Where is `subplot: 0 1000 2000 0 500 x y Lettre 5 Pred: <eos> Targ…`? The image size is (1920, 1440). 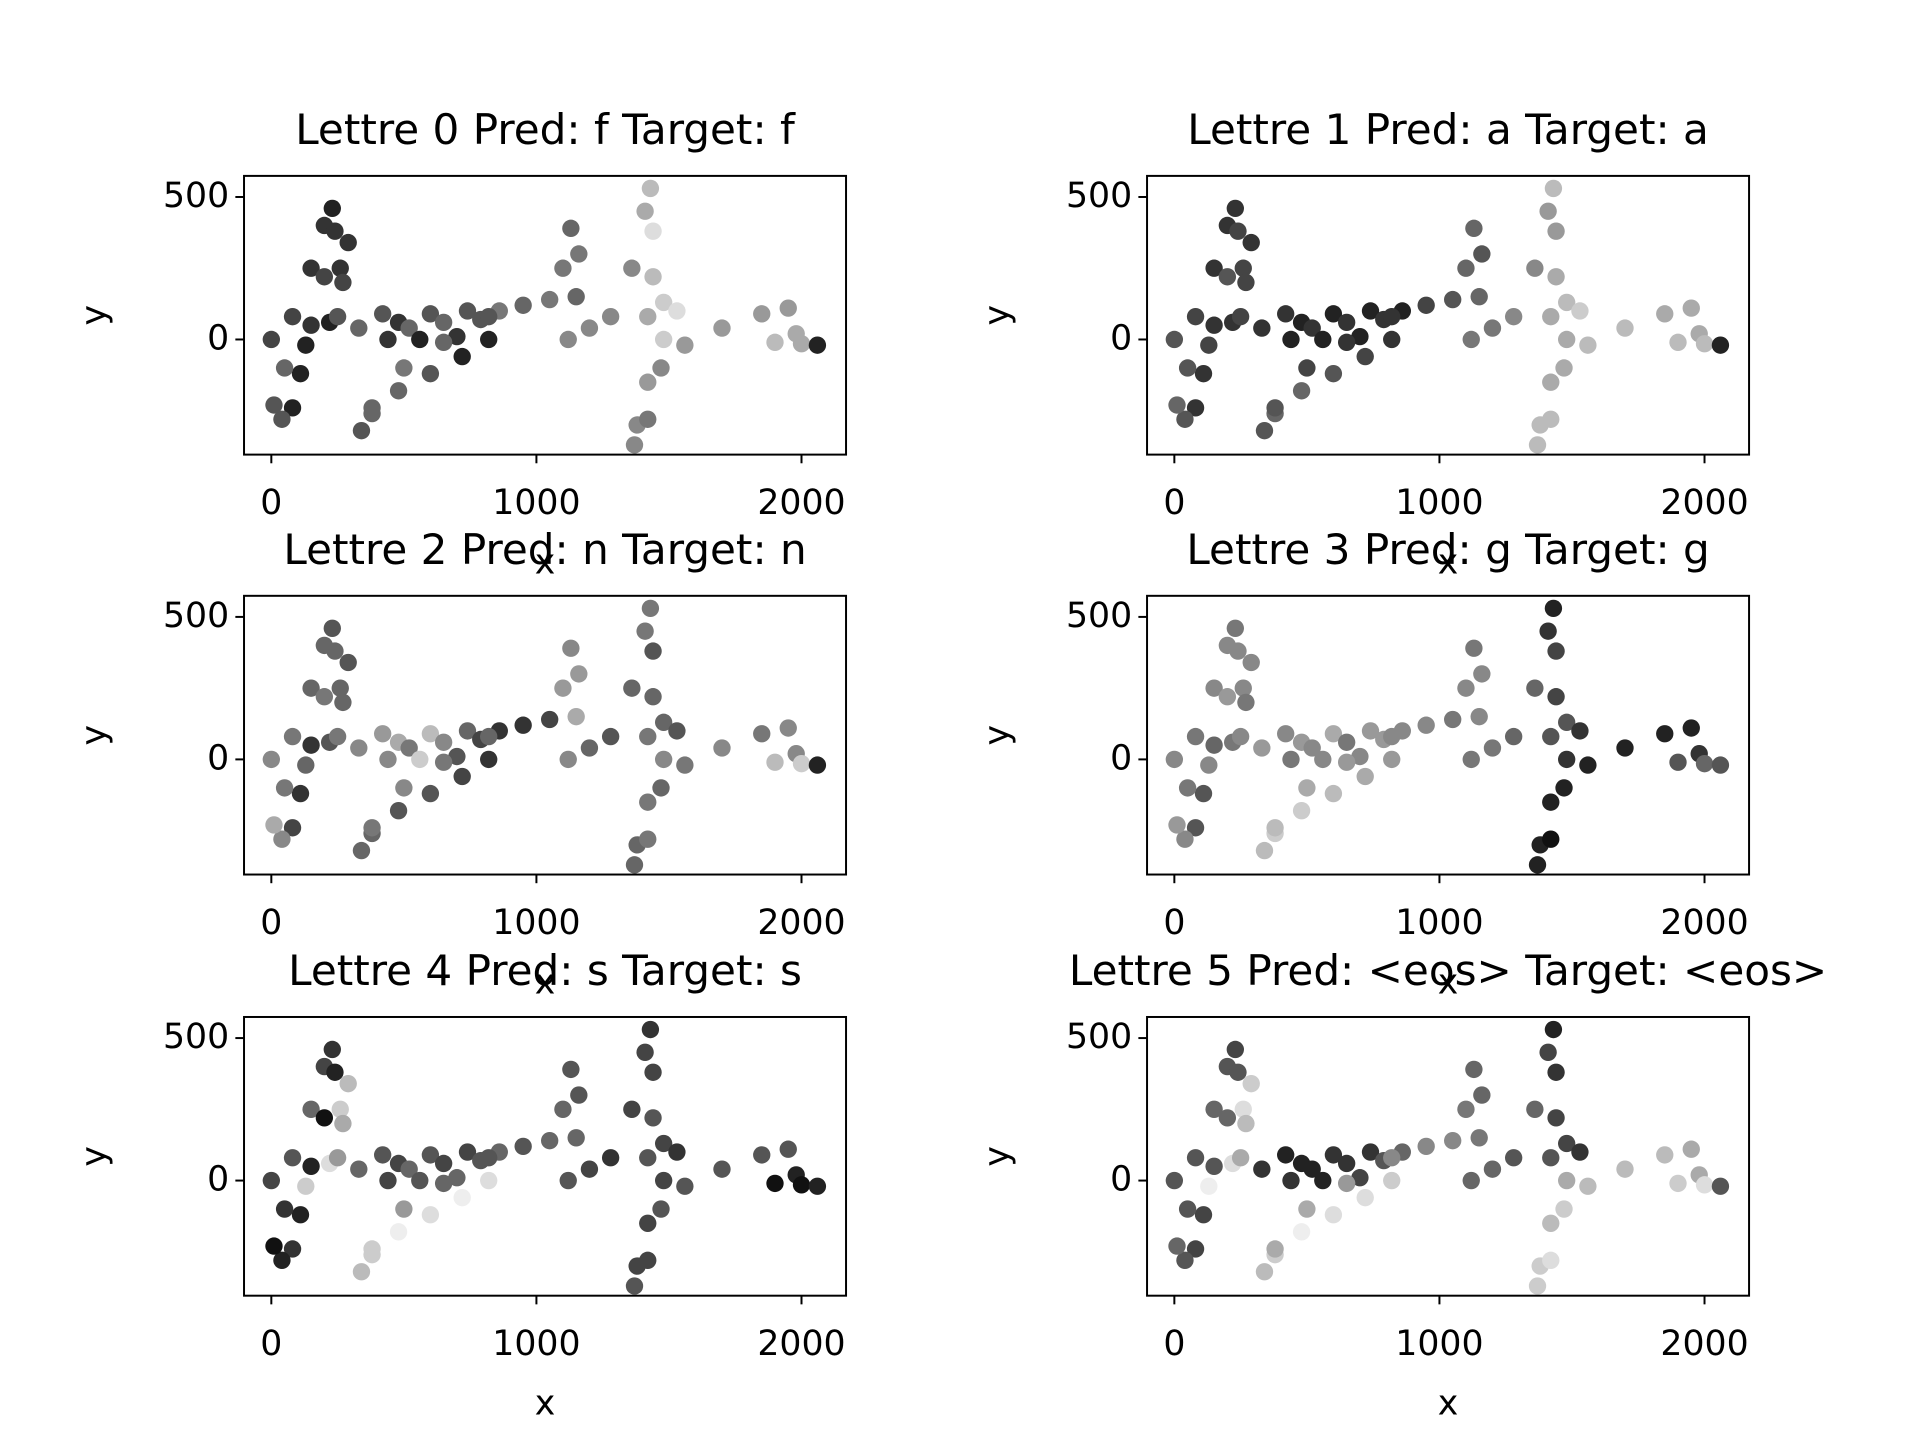 subplot: 0 1000 2000 0 500 x y Lettre 5 Pred: <eos> Targ… is located at coordinates (1402, 1185).